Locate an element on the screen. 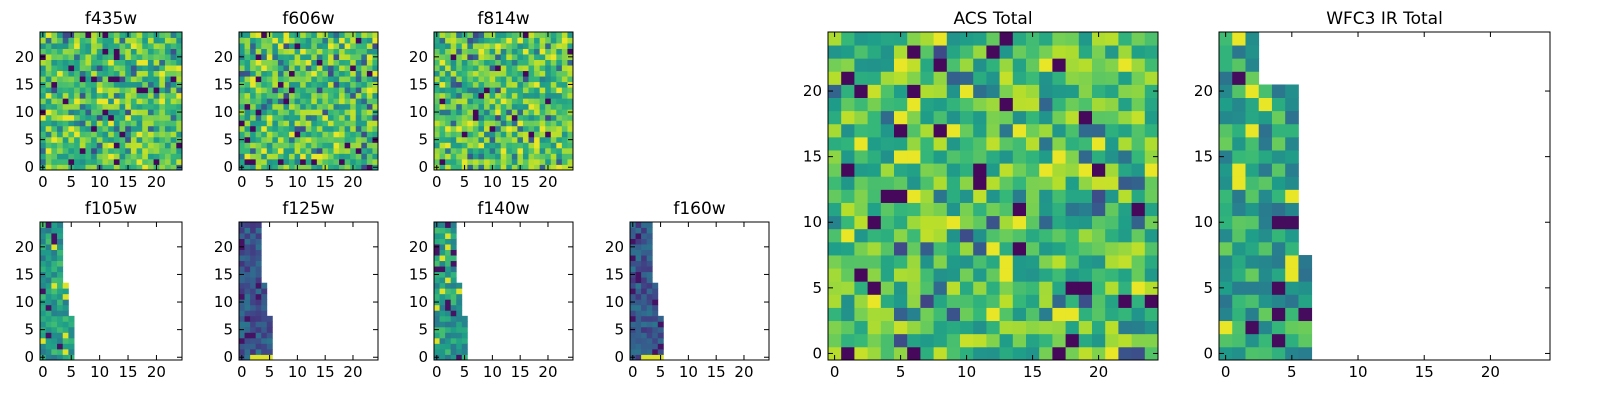 Image resolution: width=1600 pixels, height=400 pixels. panel-title: f105w is located at coordinates (111, 209).